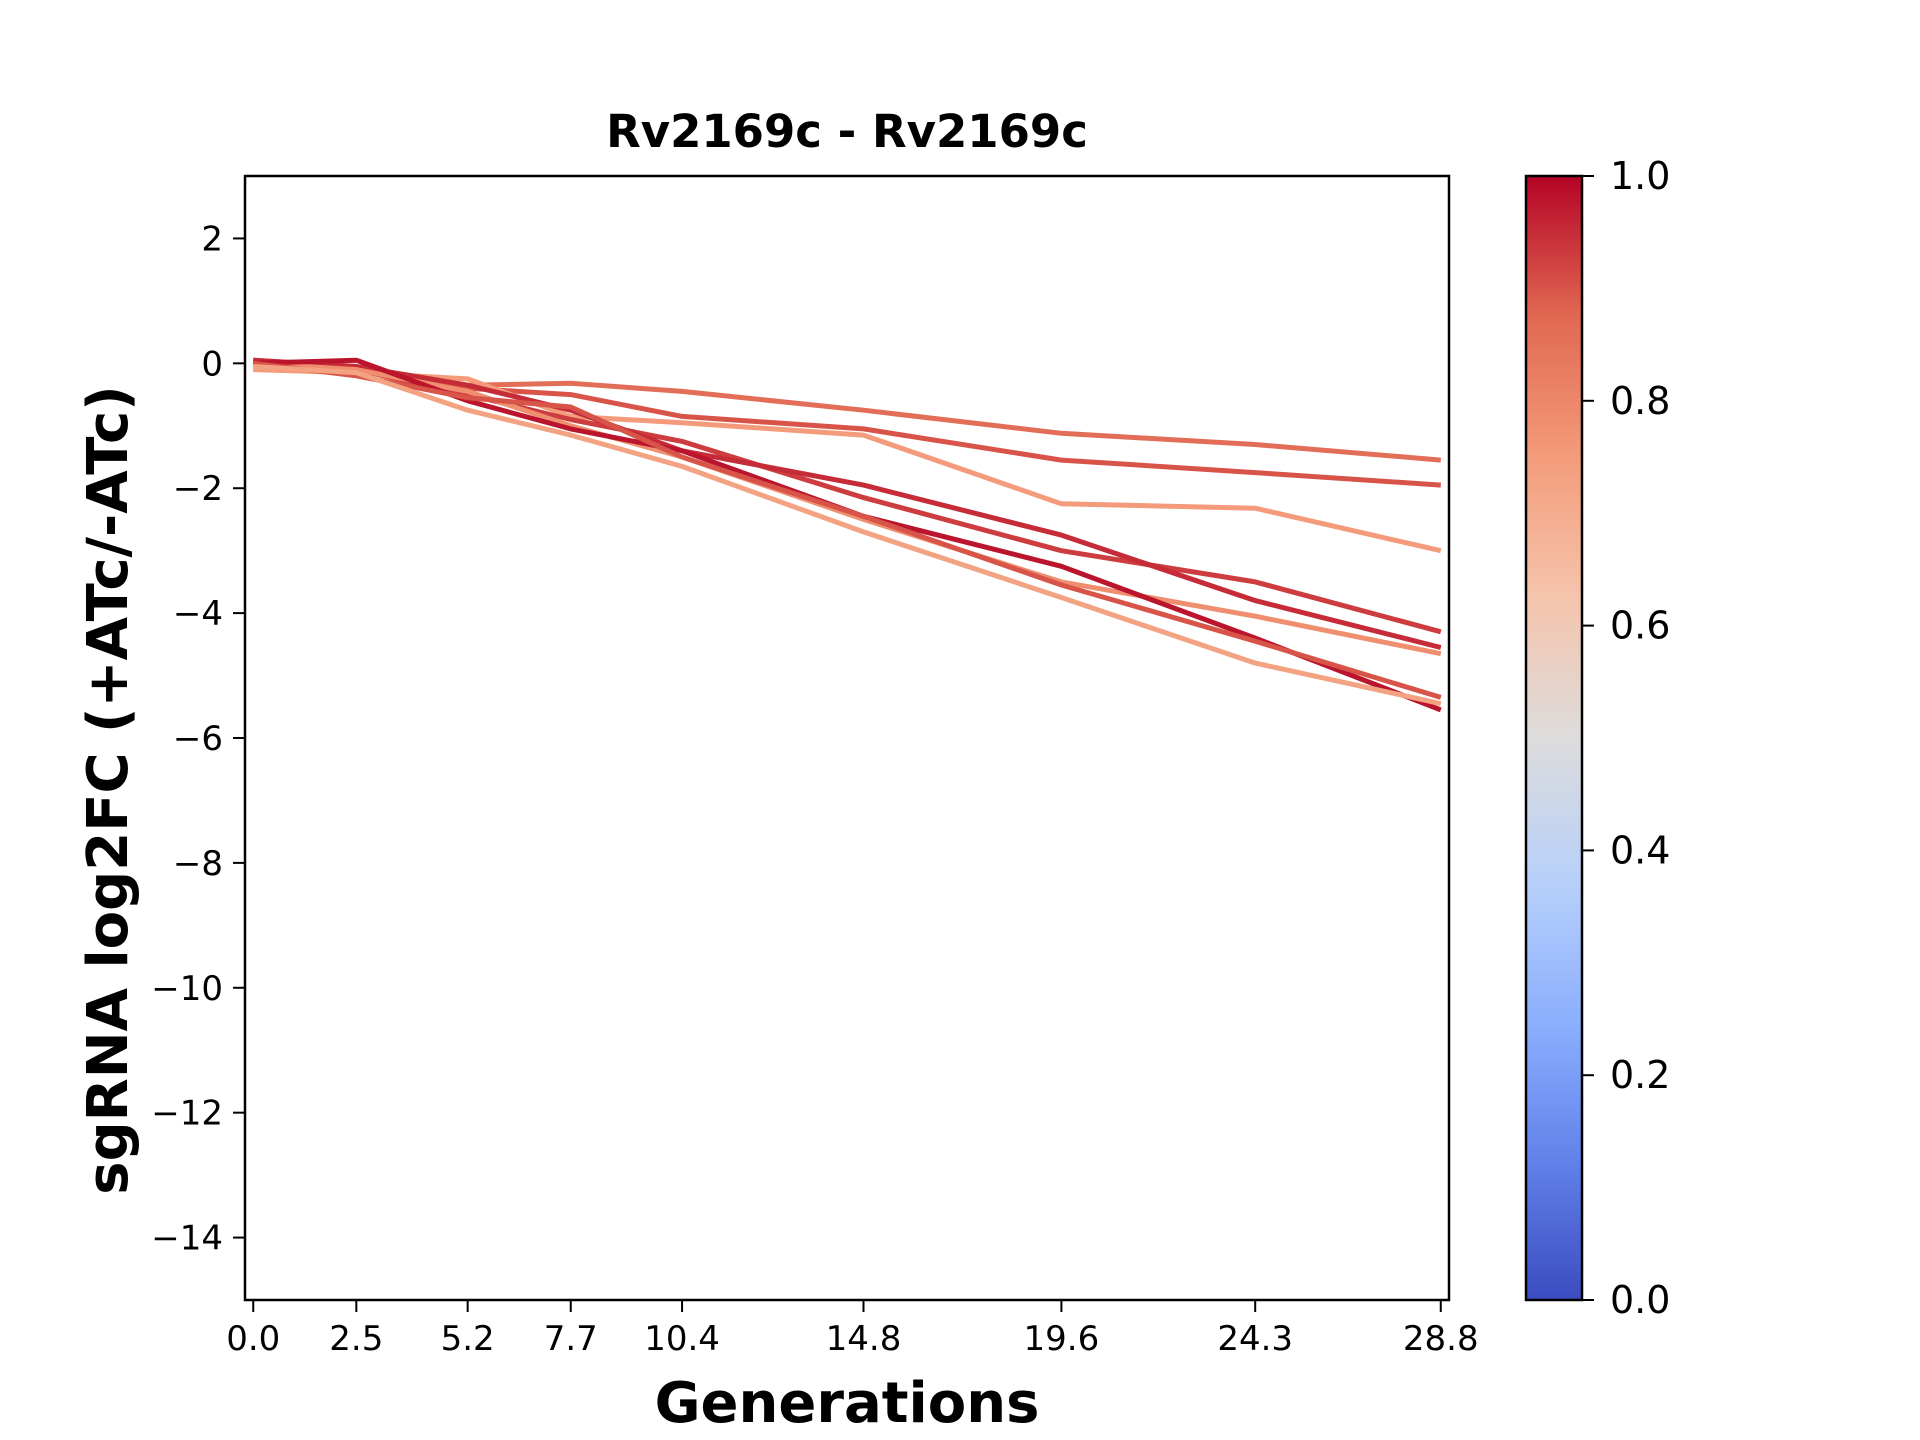 The height and width of the screenshot is (1440, 1920). What do you see at coordinates (468, 1339) in the screenshot?
I see `x-tick-label: 5.2` at bounding box center [468, 1339].